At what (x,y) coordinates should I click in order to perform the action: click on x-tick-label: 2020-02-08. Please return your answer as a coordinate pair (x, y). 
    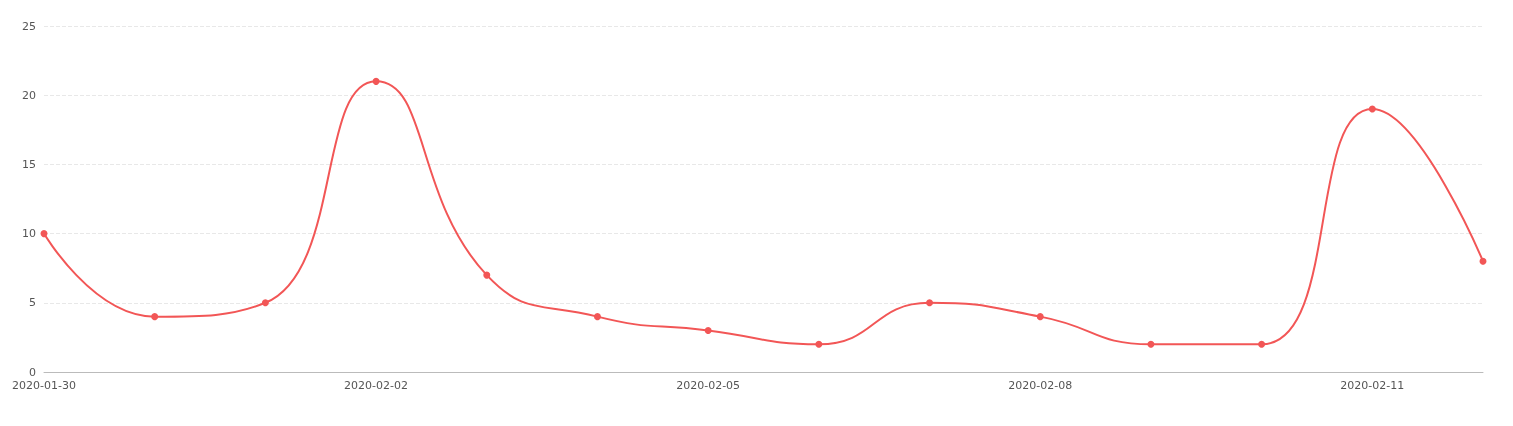
    Looking at the image, I should click on (1040, 385).